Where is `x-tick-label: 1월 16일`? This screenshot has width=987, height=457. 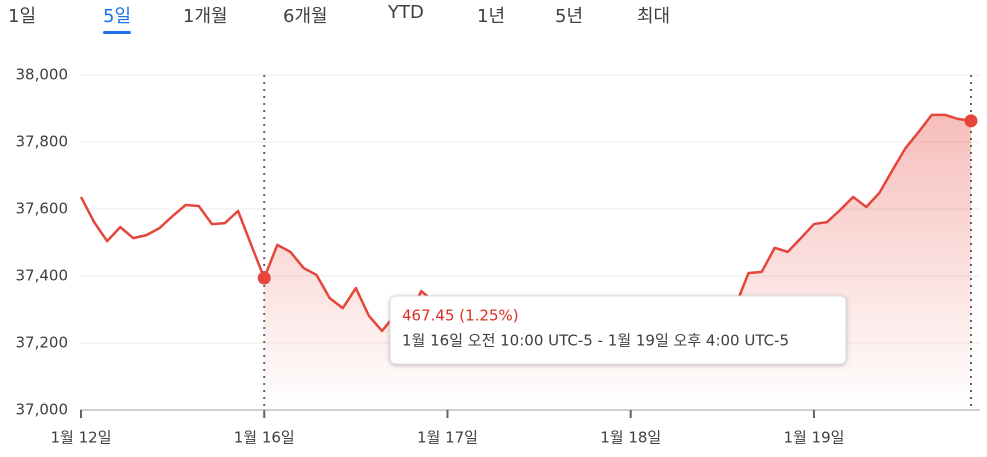
x-tick-label: 1월 16일 is located at coordinates (264, 438).